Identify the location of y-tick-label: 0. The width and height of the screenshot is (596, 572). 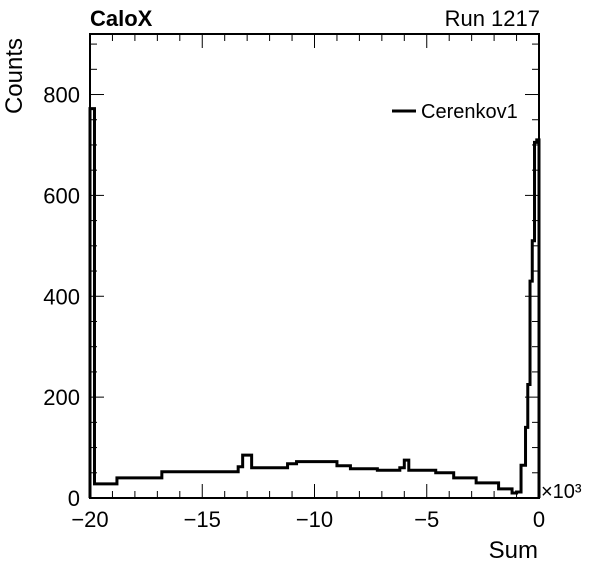
(74, 498).